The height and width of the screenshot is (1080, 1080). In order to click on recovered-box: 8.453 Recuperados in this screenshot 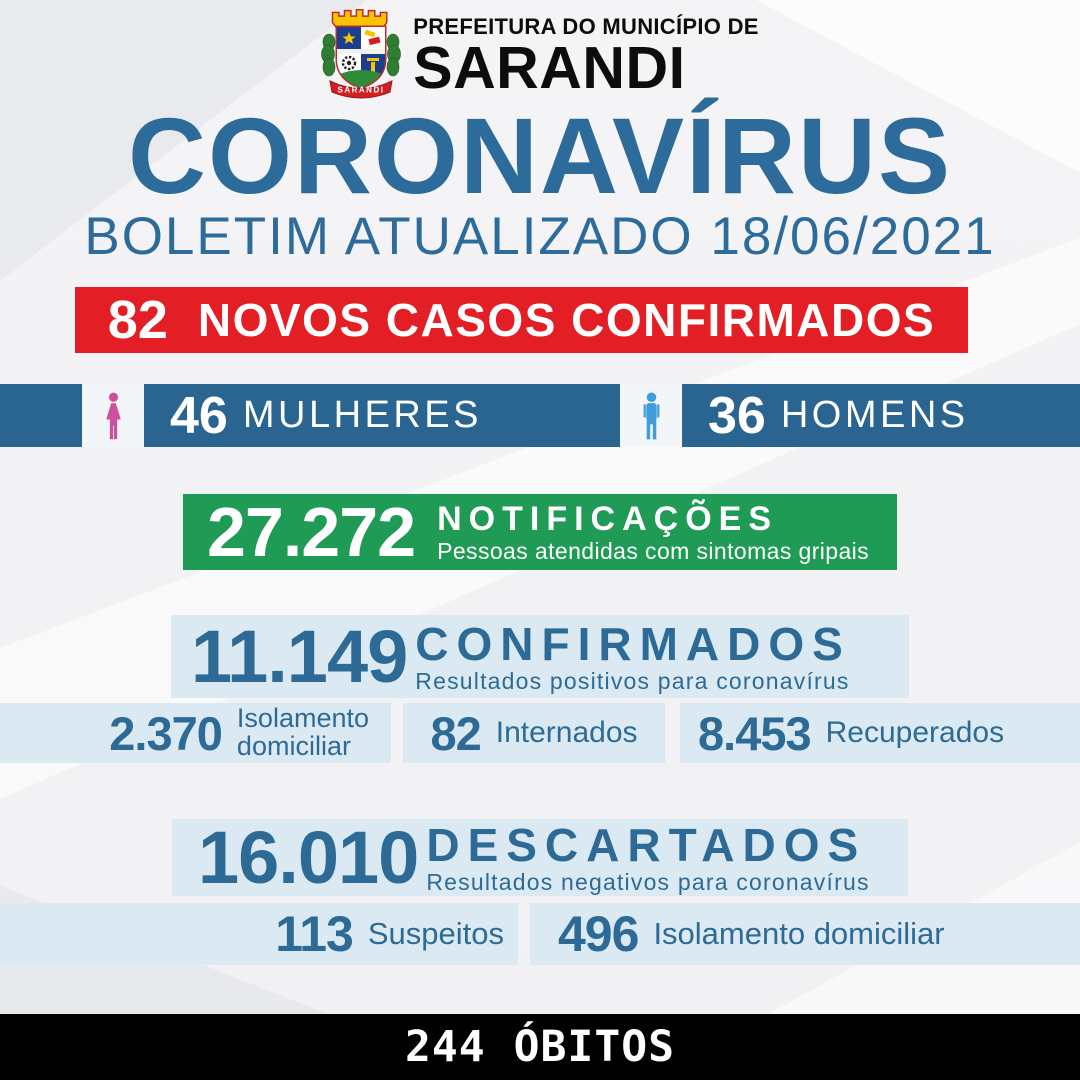, I will do `click(880, 733)`.